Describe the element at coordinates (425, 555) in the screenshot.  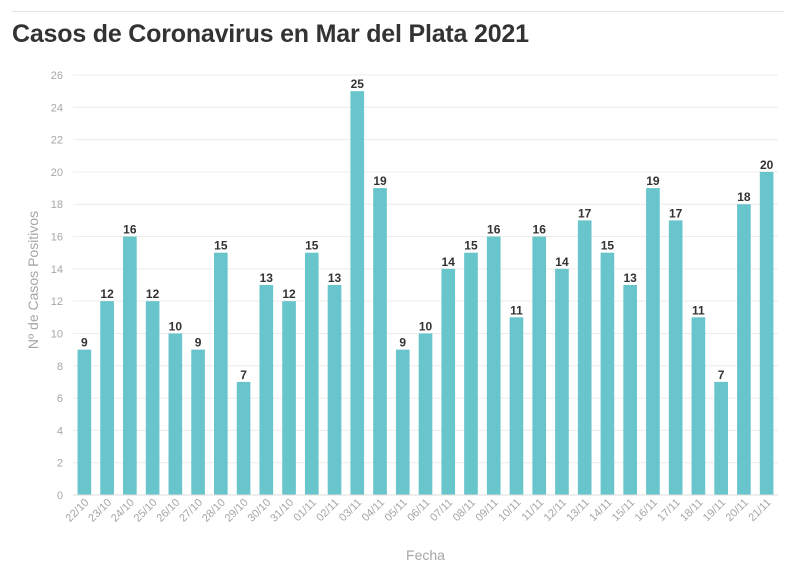
I see `x-axis-label: Fecha` at that location.